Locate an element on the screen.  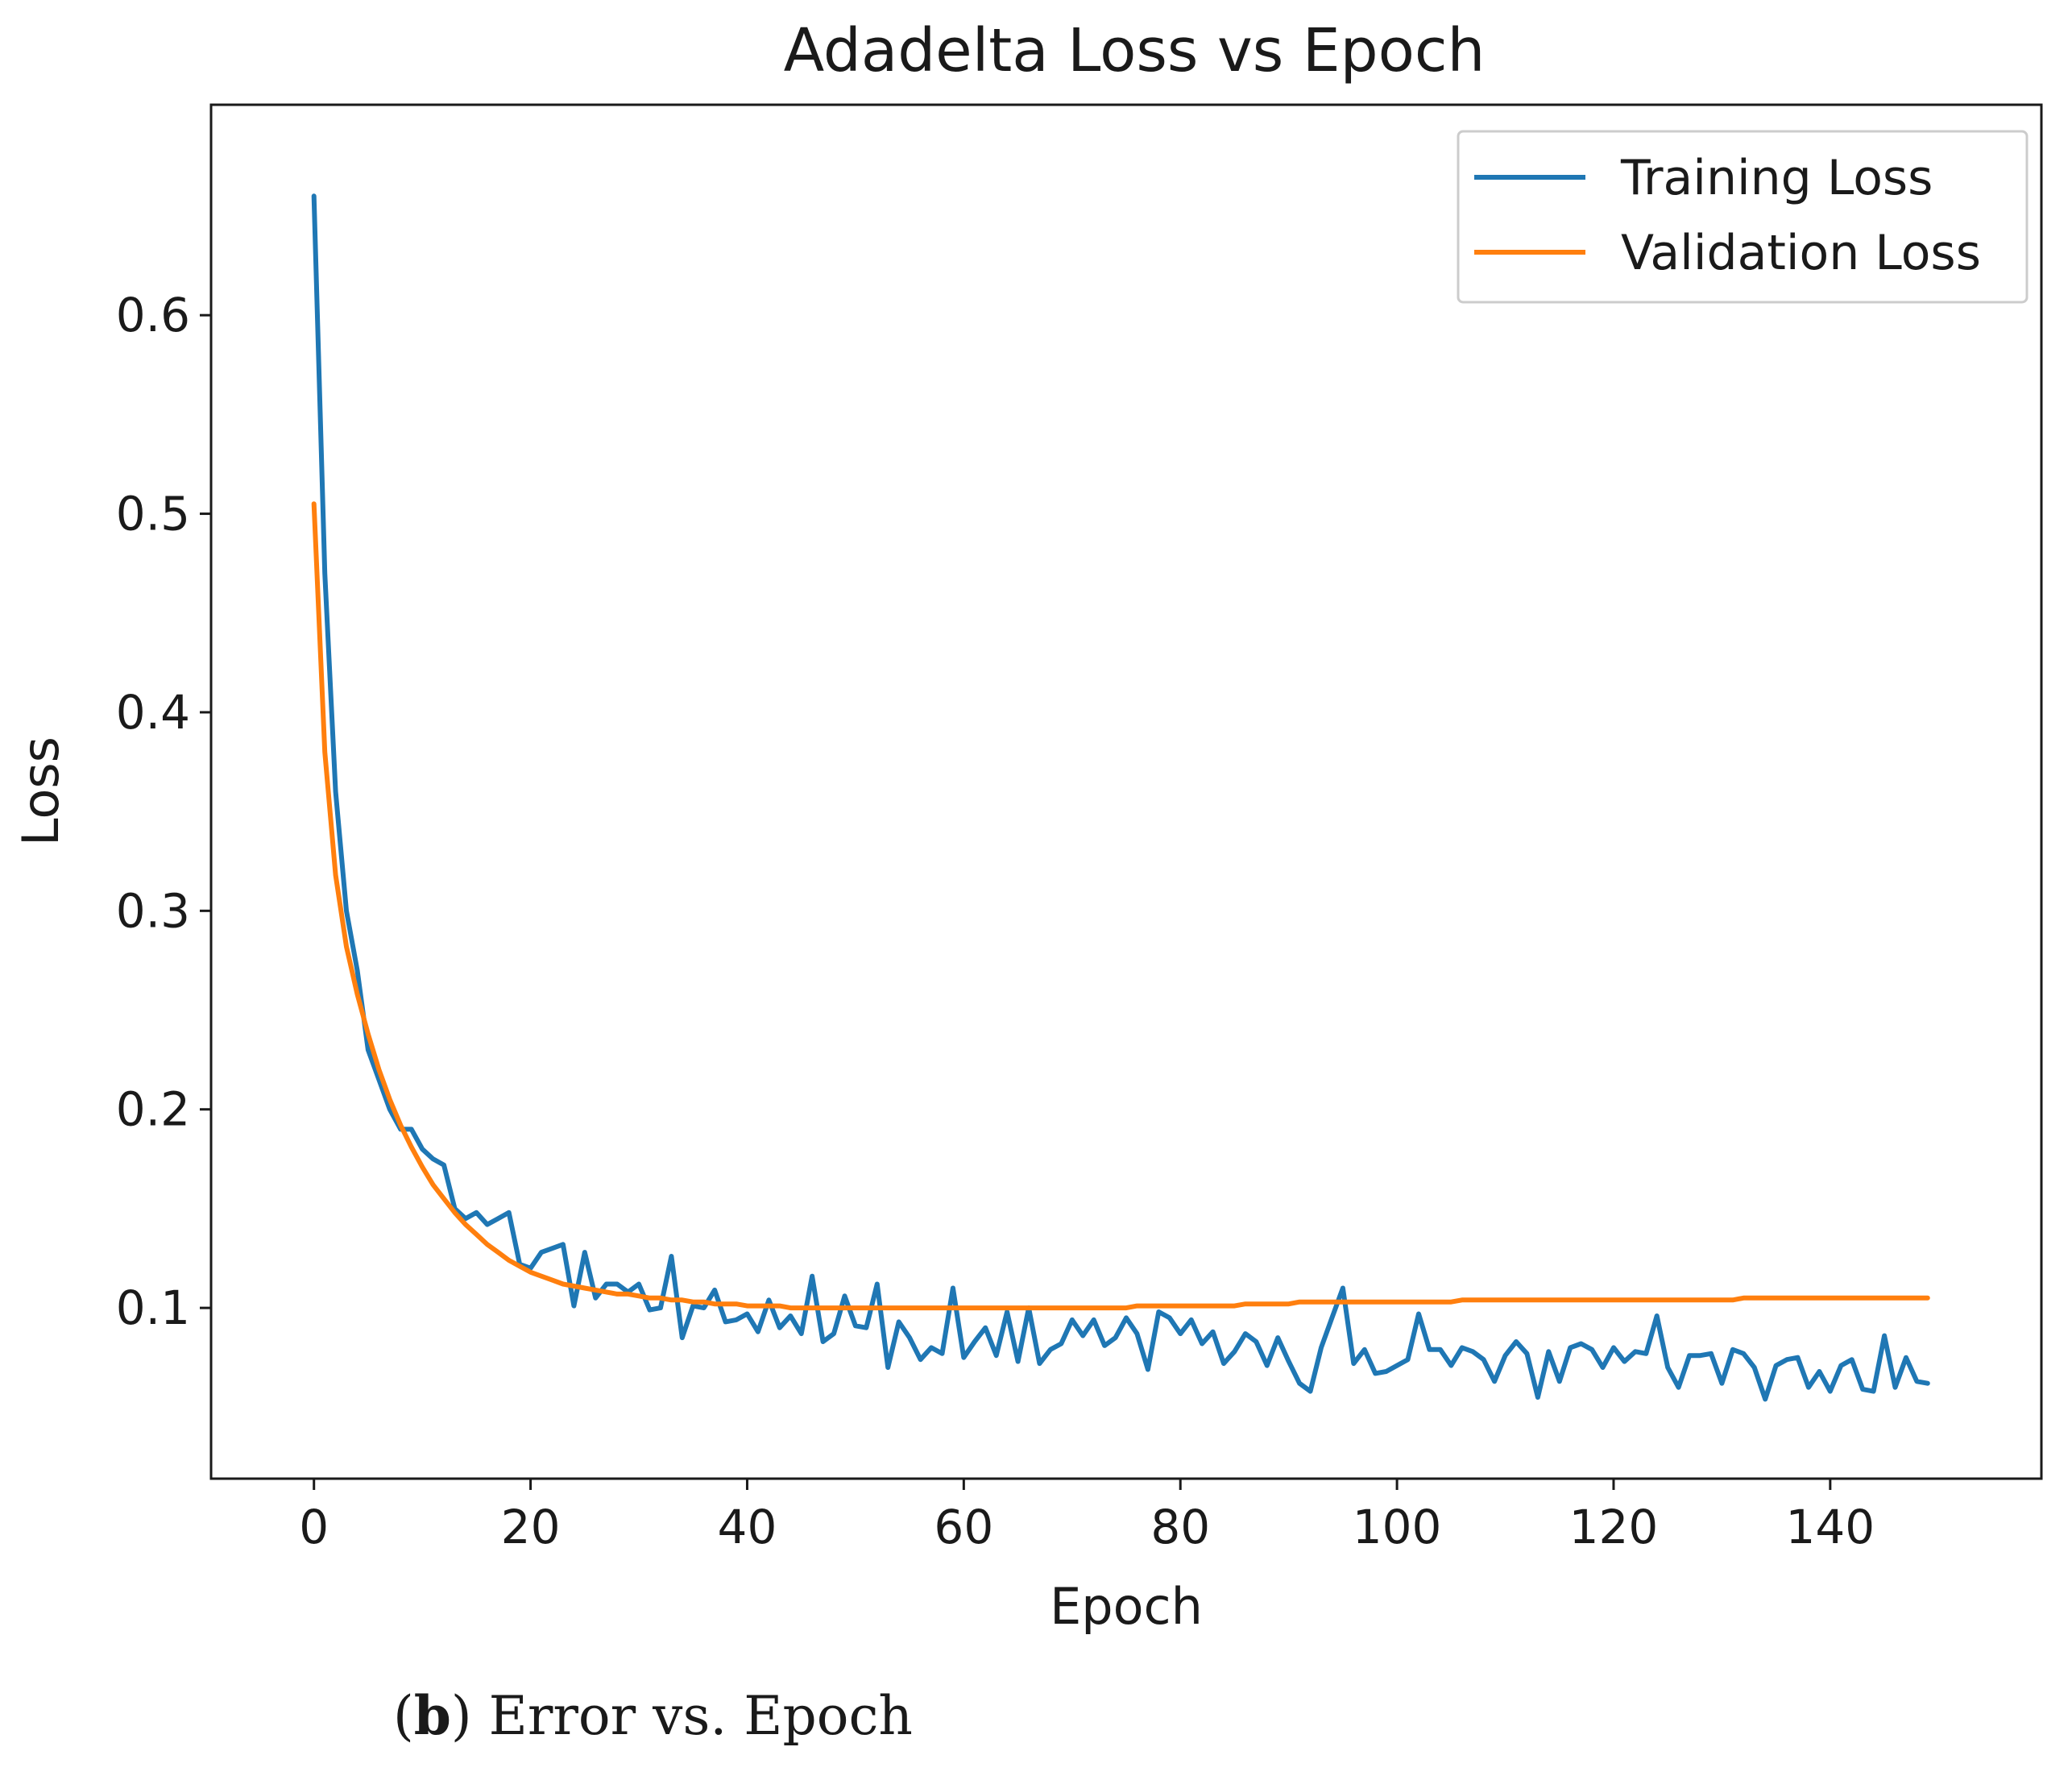
legend-box is located at coordinates (1743, 217).